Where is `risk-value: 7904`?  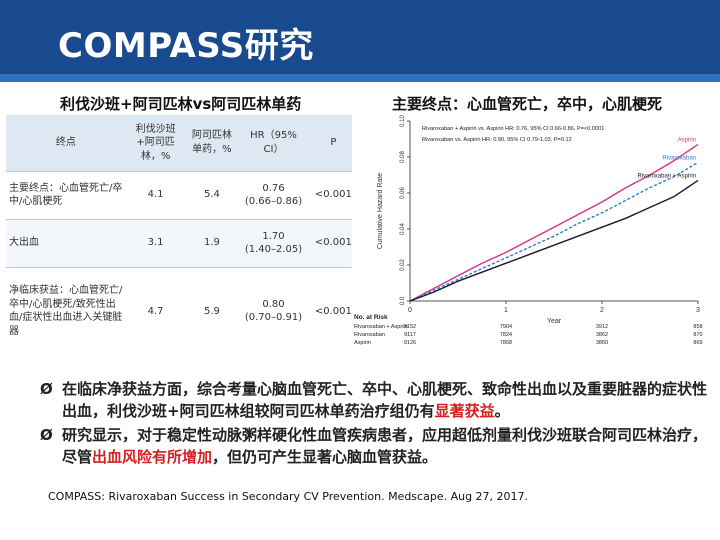 risk-value: 7904 is located at coordinates (506, 327).